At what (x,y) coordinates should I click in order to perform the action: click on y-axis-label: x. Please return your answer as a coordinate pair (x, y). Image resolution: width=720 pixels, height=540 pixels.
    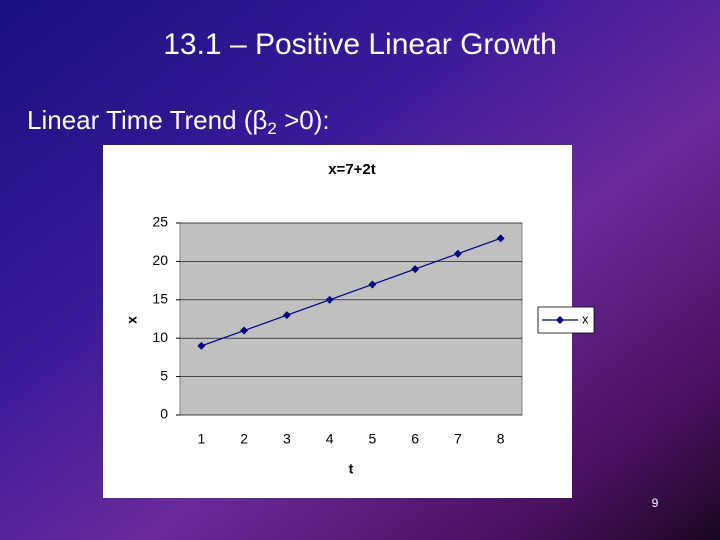
    Looking at the image, I should click on (132, 320).